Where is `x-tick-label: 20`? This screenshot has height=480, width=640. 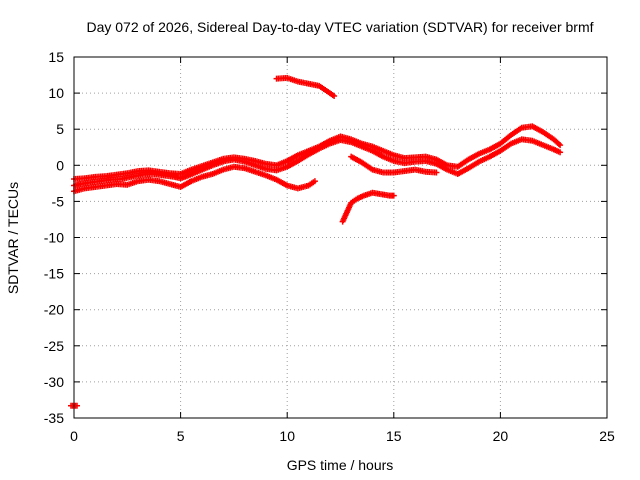 x-tick-label: 20 is located at coordinates (501, 436).